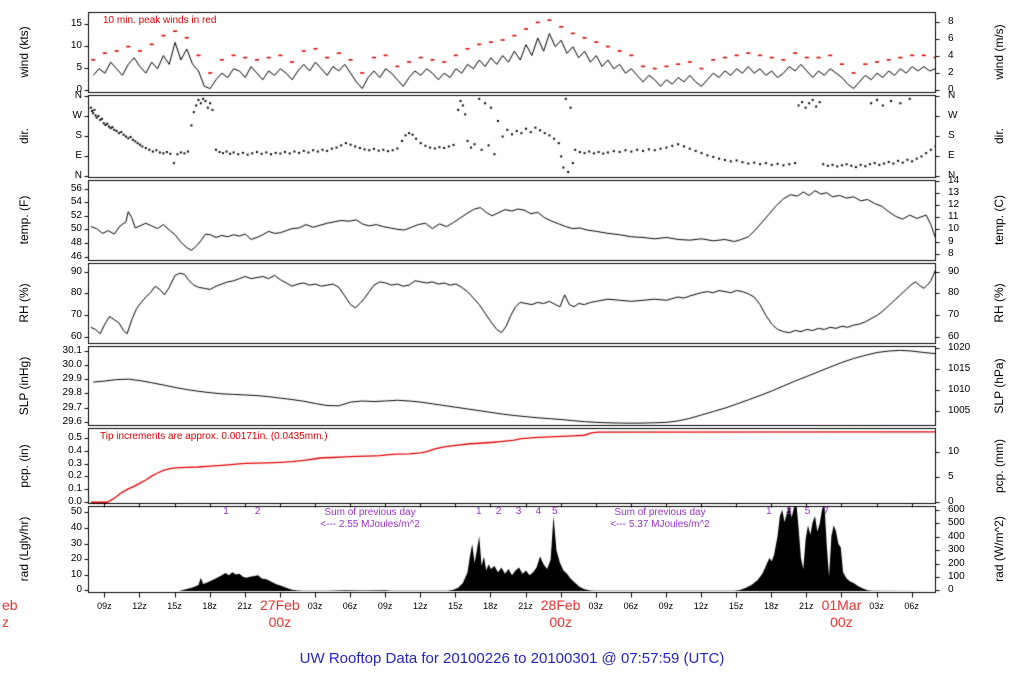  I want to click on y-tick-label: 0.3, so click(75, 463).